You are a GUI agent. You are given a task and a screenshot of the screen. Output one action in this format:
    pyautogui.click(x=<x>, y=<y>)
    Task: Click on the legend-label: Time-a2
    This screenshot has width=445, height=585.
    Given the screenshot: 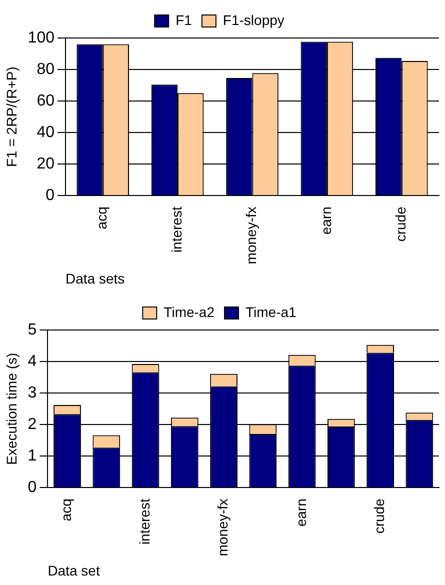 What is the action you would take?
    pyautogui.click(x=189, y=312)
    